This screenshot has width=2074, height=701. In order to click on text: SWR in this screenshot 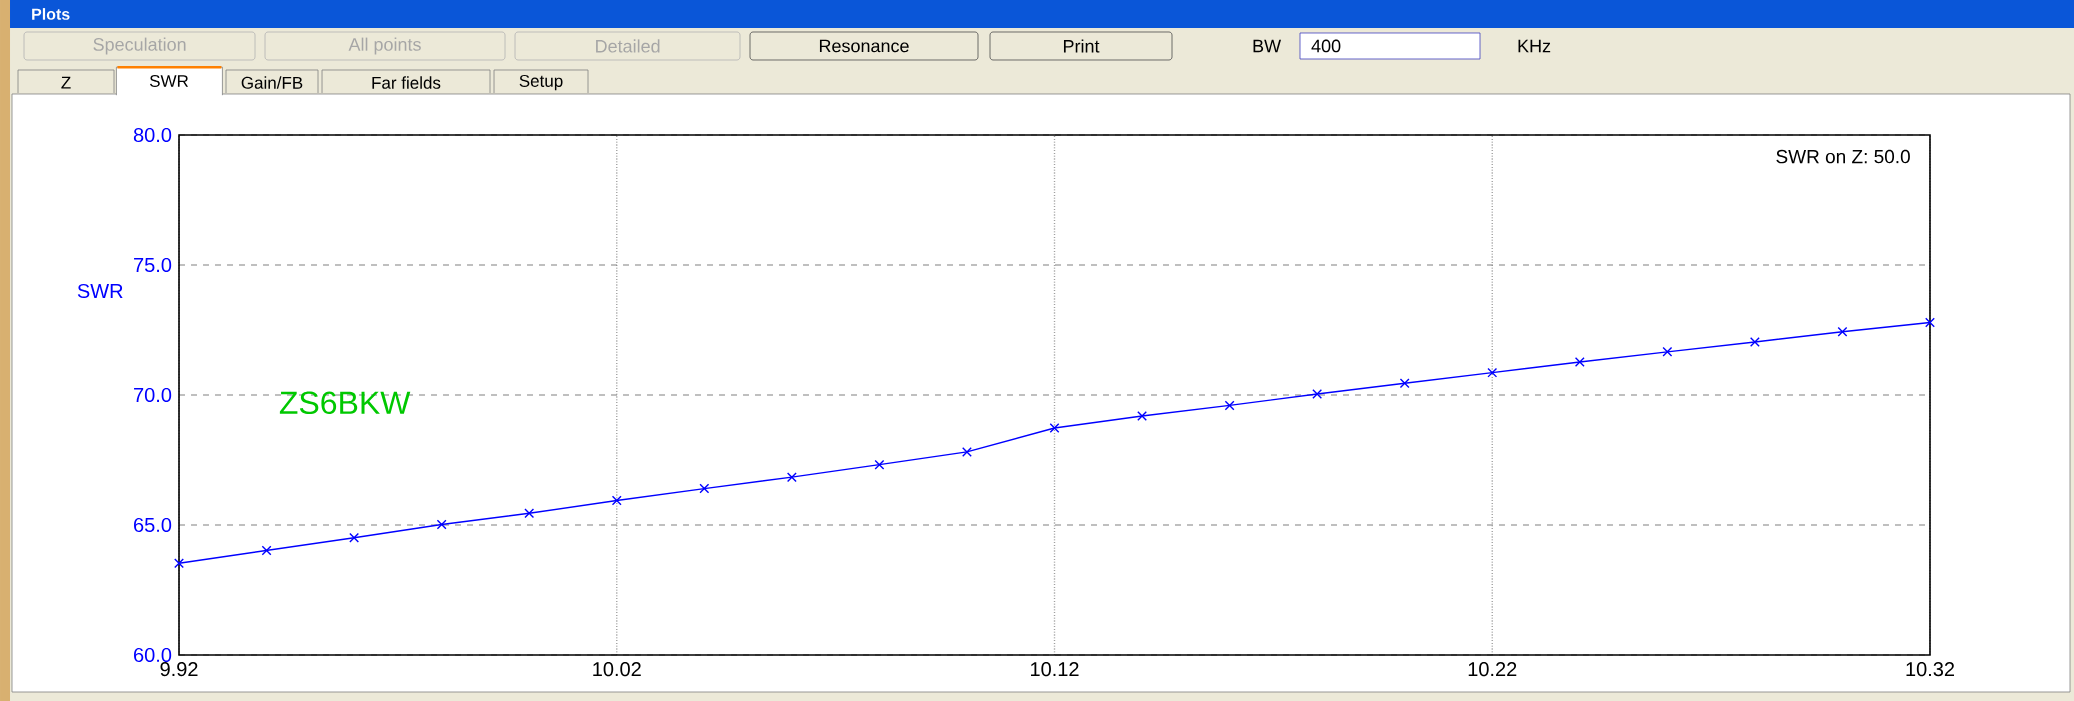, I will do `click(169, 80)`.